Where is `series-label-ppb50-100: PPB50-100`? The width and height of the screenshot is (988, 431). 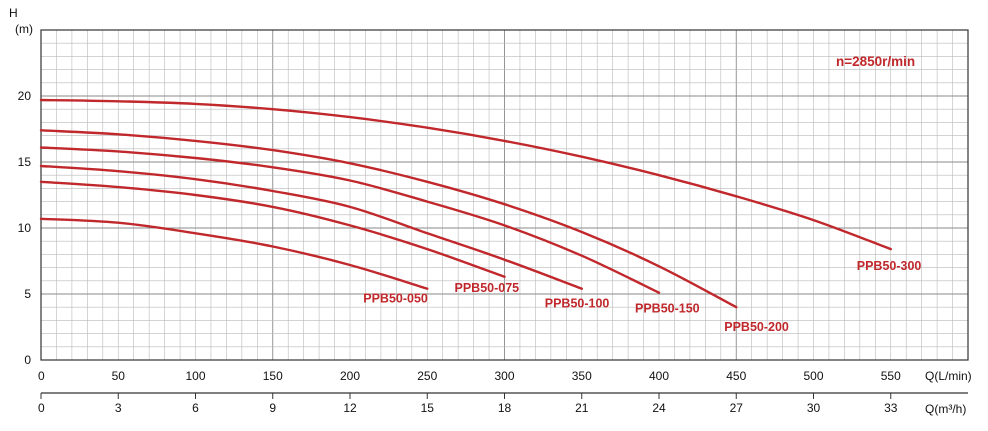
series-label-ppb50-100: PPB50-100 is located at coordinates (577, 304).